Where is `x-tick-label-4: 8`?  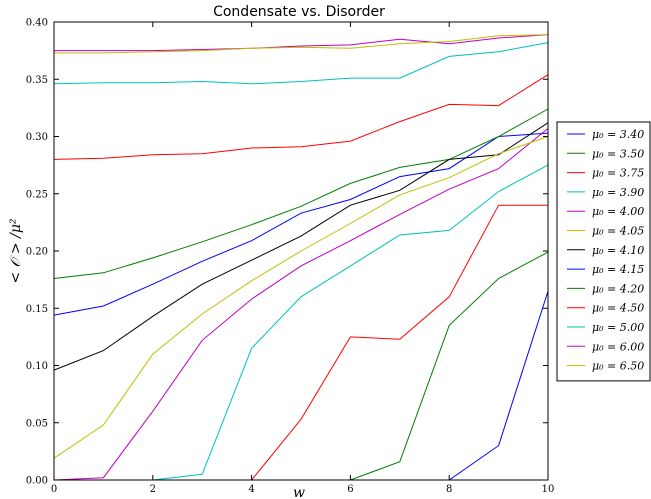
x-tick-label-4: 8 is located at coordinates (449, 489).